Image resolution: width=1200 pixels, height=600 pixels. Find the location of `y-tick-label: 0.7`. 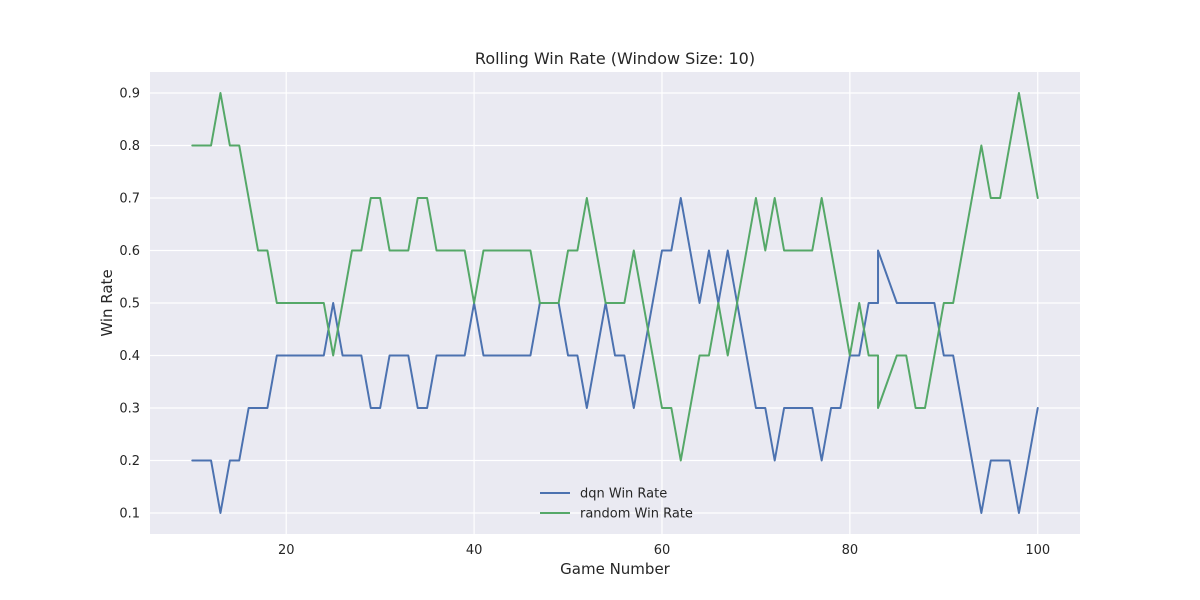

y-tick-label: 0.7 is located at coordinates (129, 199).